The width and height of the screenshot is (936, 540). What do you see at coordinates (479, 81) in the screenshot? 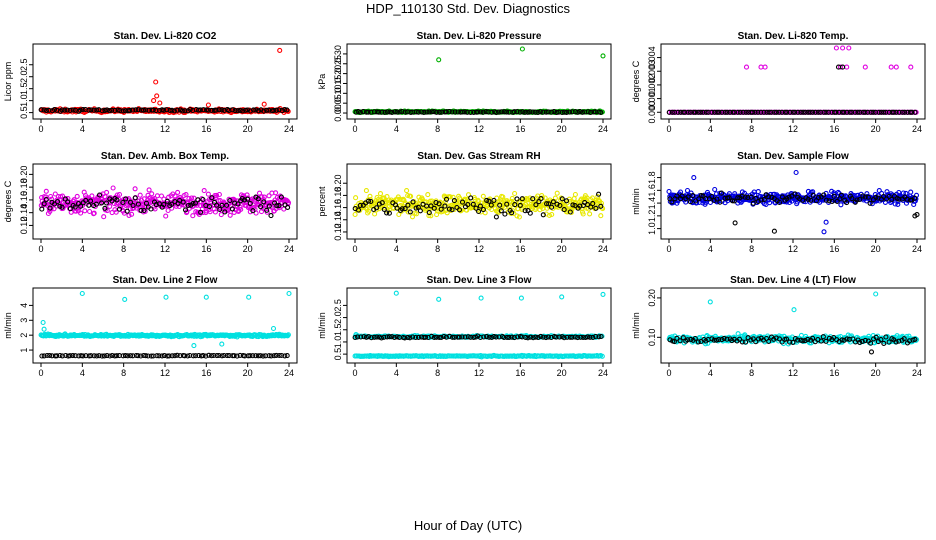
I see `plot-frame` at bounding box center [479, 81].